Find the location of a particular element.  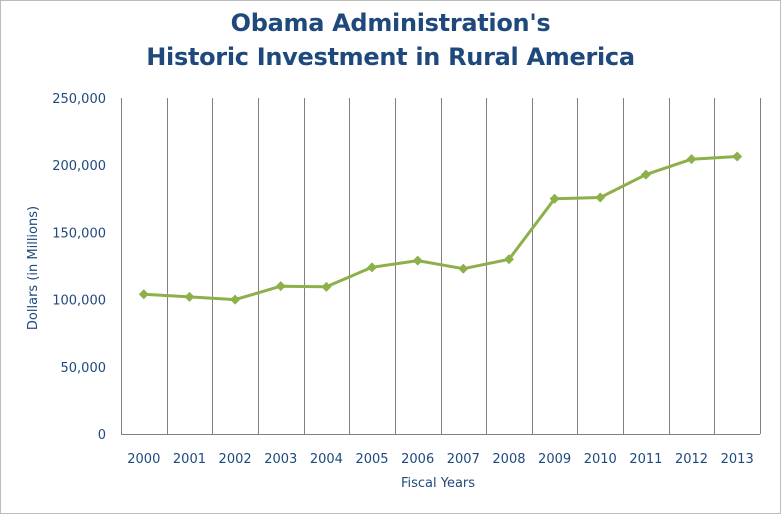

x-tick-label: 2009 is located at coordinates (554, 459).